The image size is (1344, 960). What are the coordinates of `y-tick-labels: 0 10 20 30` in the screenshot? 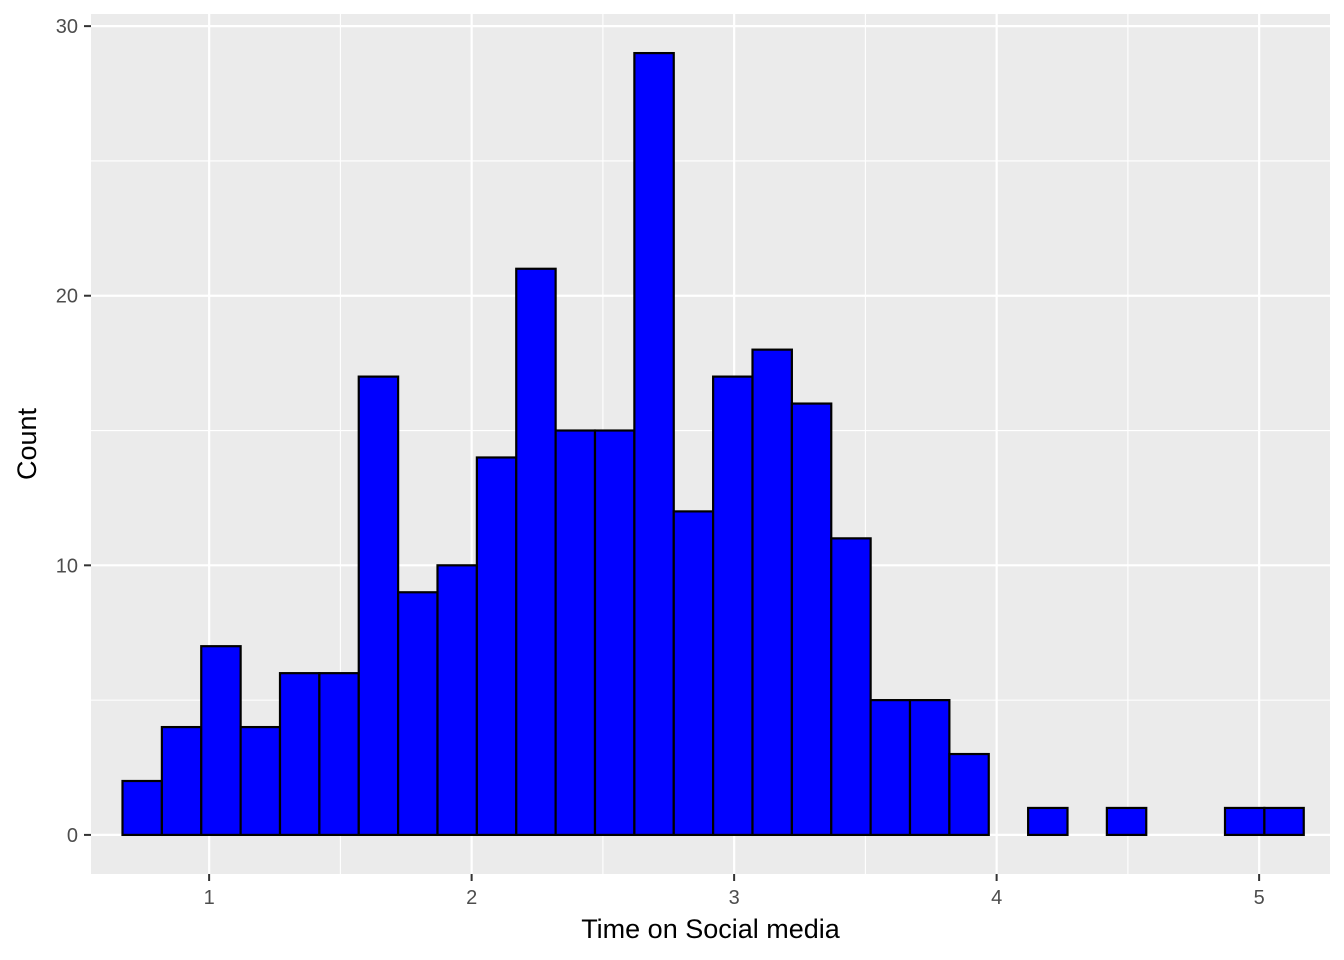 It's located at (67, 431).